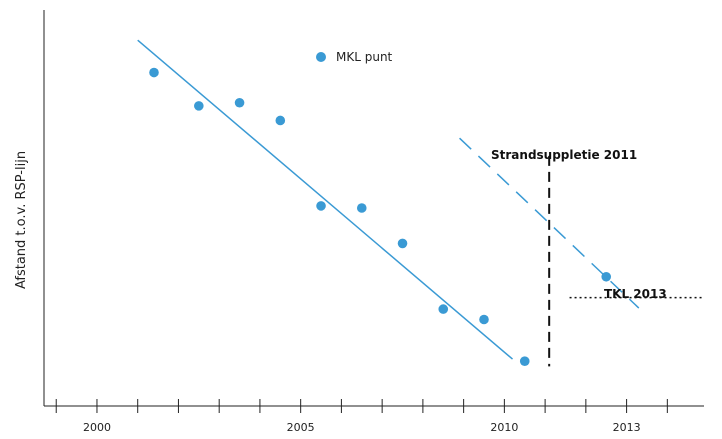 The width and height of the screenshot is (722, 439). Describe the element at coordinates (97, 427) in the screenshot. I see `x-tick-label: 2000` at that location.